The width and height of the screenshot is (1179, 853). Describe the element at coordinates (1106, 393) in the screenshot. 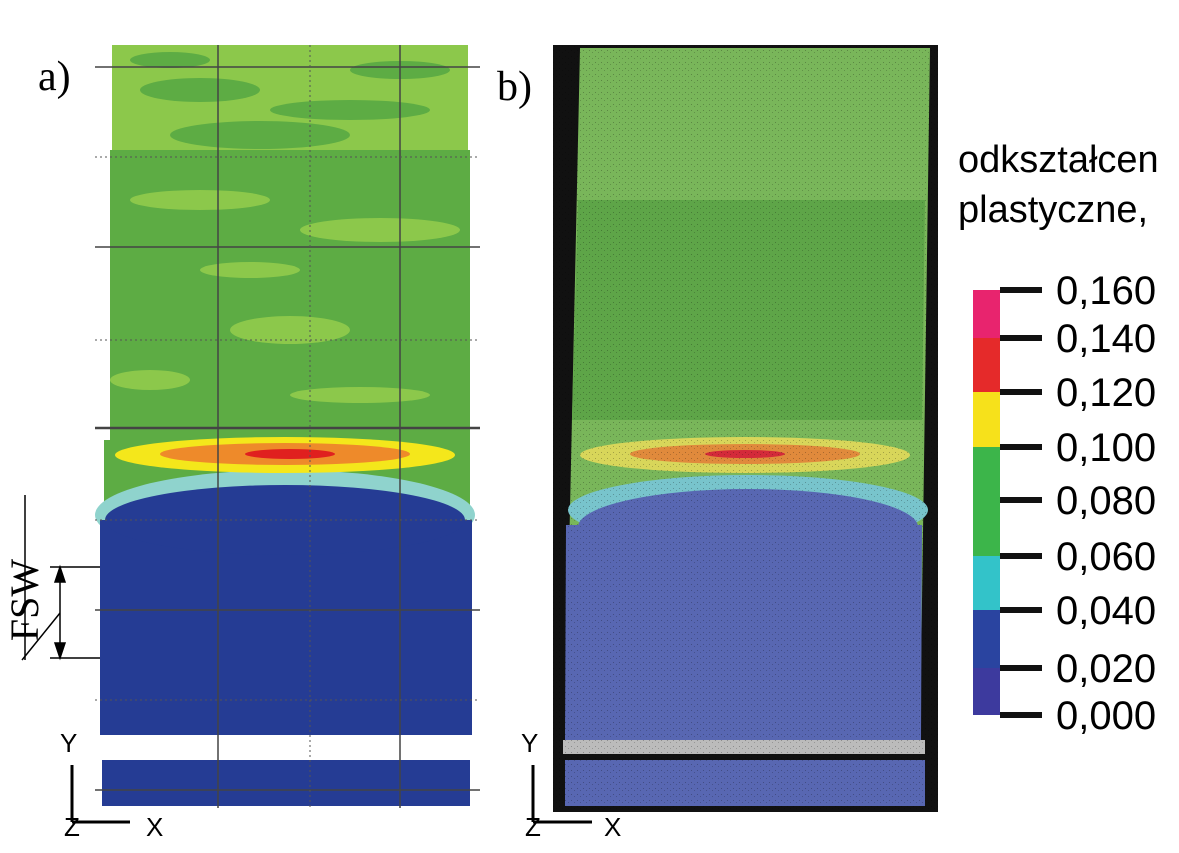

I see `colorbar-label: 0,120` at that location.